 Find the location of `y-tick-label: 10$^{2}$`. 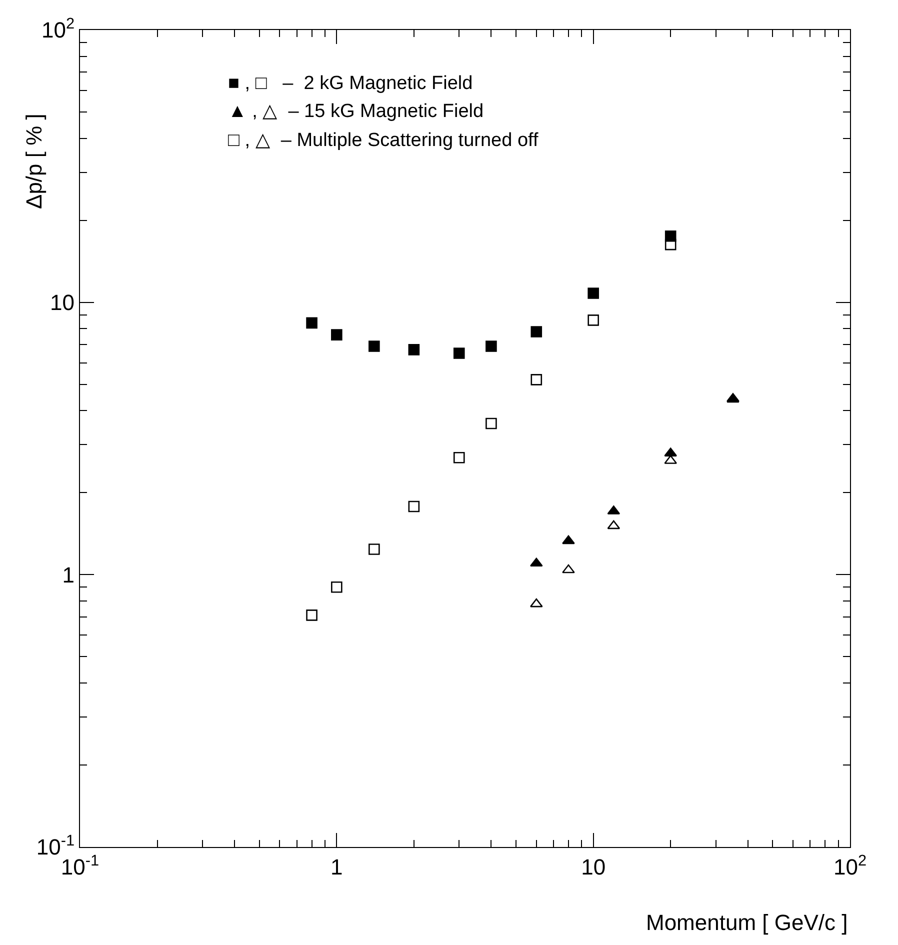

y-tick-label: 10$^{2}$ is located at coordinates (57, 29).